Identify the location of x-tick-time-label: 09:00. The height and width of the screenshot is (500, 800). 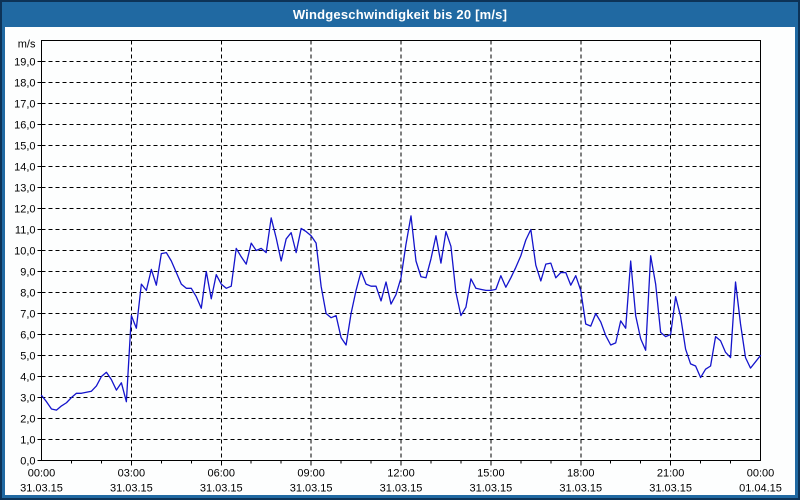
(311, 474).